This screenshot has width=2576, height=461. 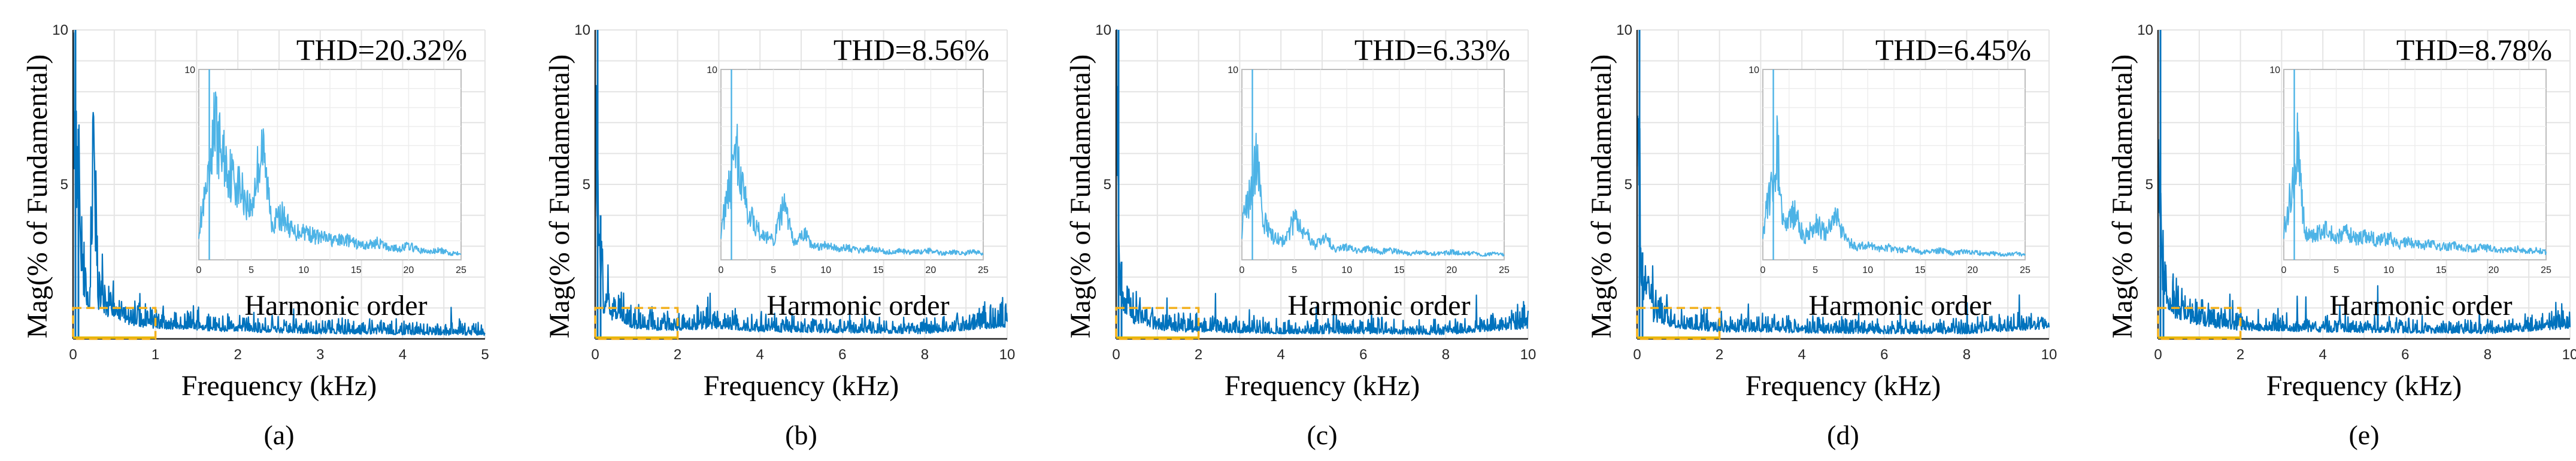 I want to click on thd-label: THD=6.45%, so click(x=1953, y=50).